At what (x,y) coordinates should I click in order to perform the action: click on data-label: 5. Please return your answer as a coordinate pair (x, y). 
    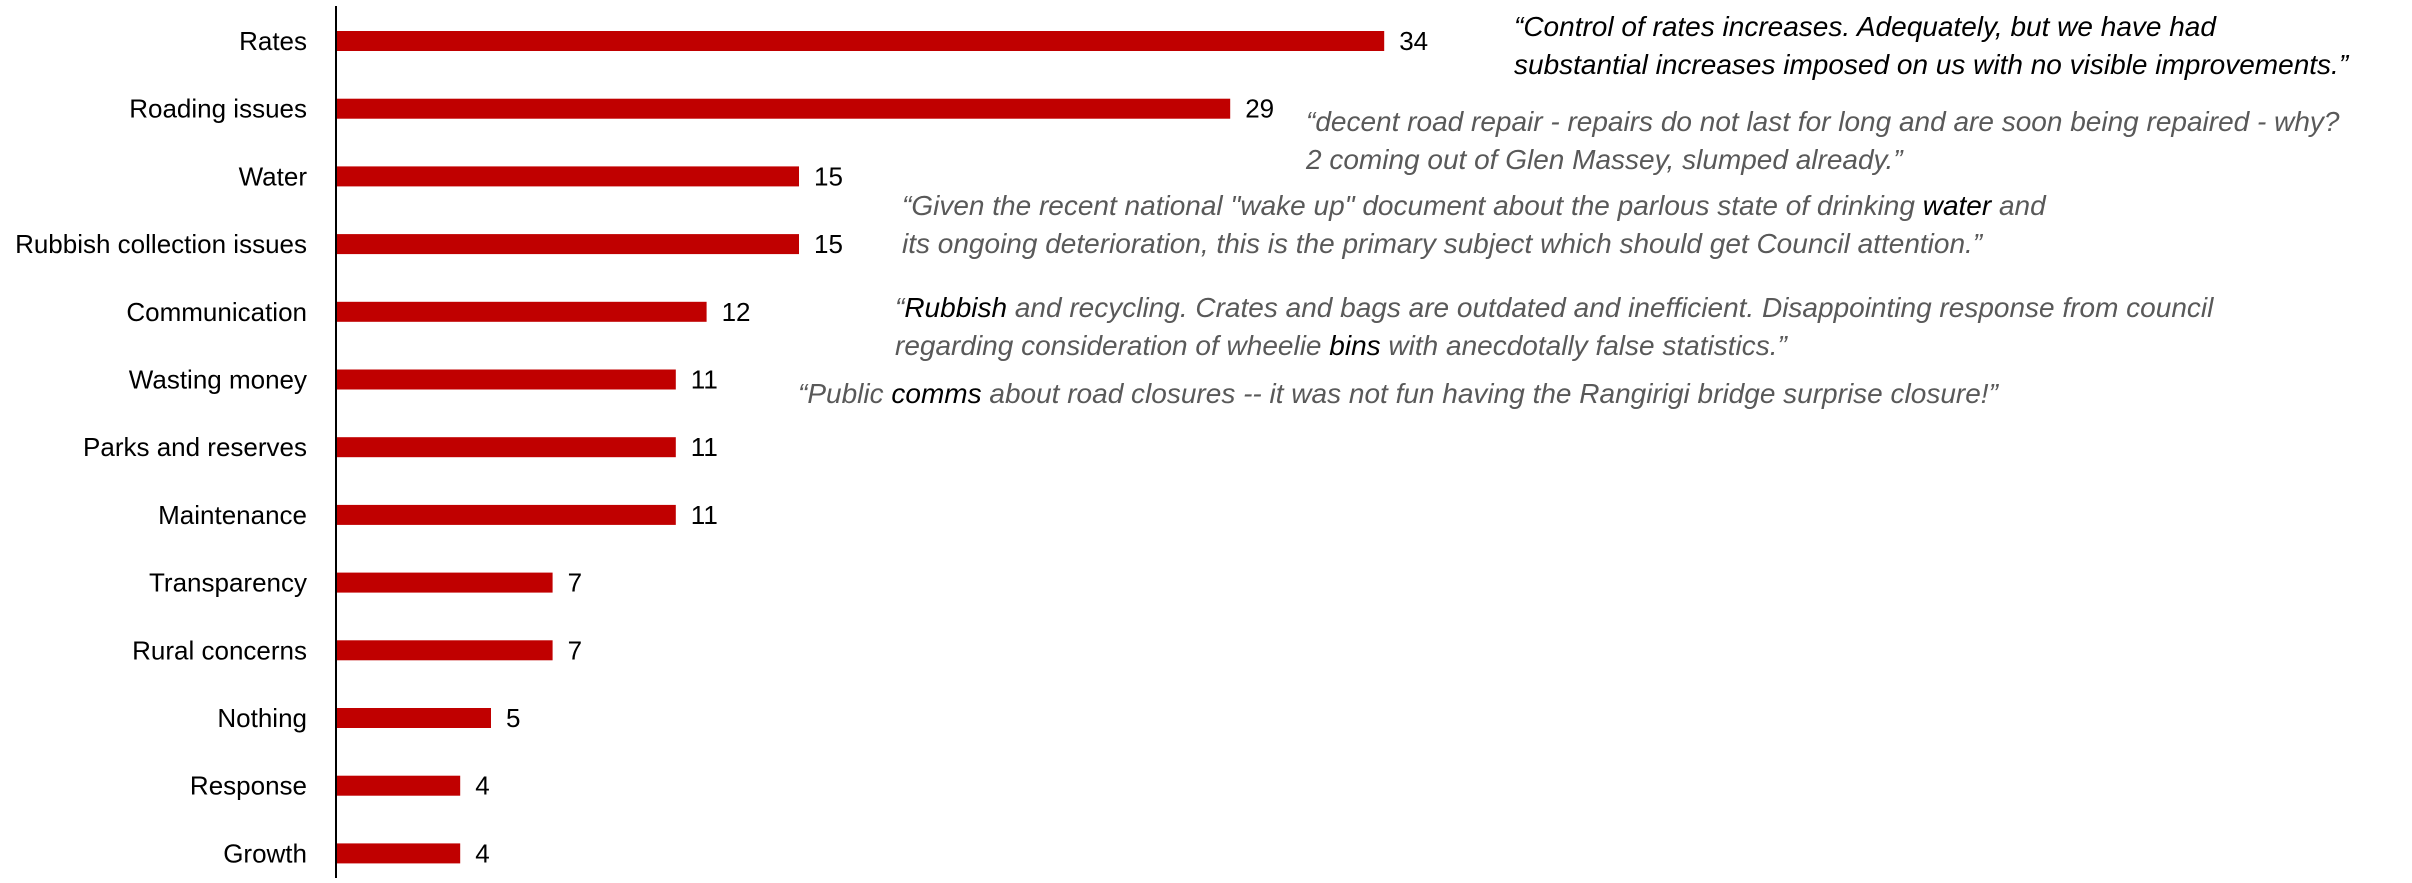
    Looking at the image, I should click on (513, 718).